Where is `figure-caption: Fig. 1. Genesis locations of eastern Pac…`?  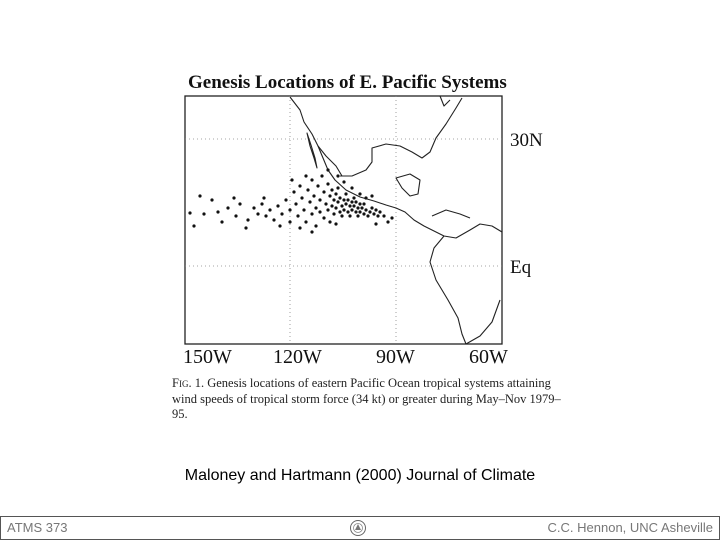
figure-caption: Fig. 1. Genesis locations of eastern Pac… is located at coordinates (368, 399).